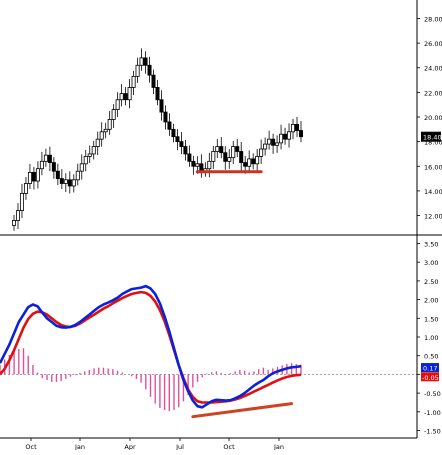  What do you see at coordinates (433, 217) in the screenshot?
I see `price-tick-label: 12.00` at bounding box center [433, 217].